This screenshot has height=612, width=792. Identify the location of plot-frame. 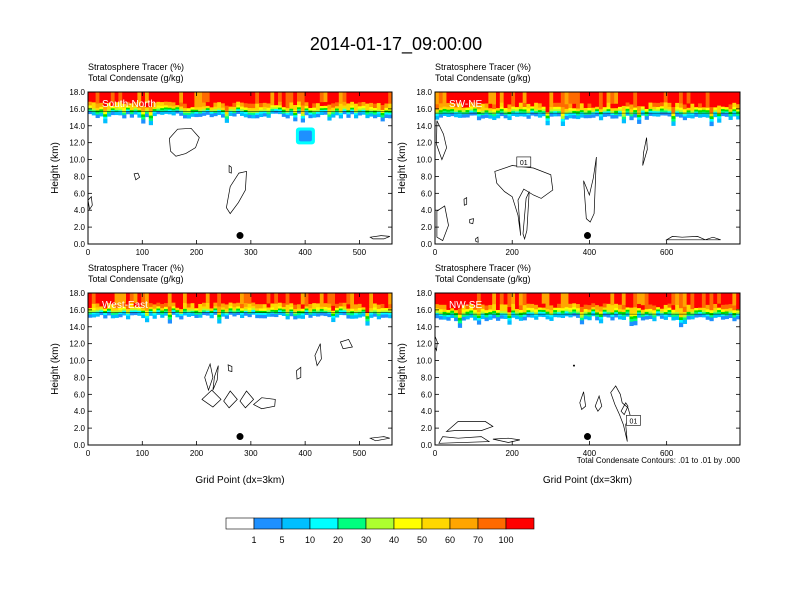
(587, 369).